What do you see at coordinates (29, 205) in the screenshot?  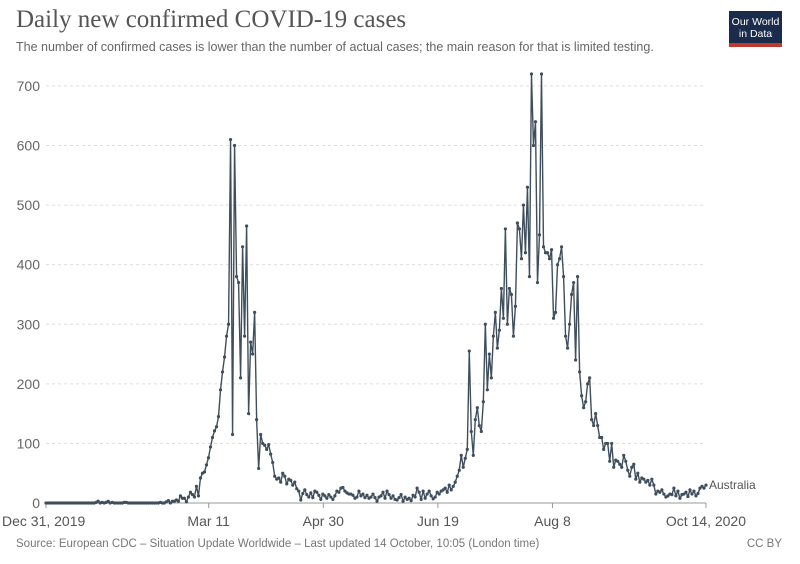 I see `y-tick-label: 500` at bounding box center [29, 205].